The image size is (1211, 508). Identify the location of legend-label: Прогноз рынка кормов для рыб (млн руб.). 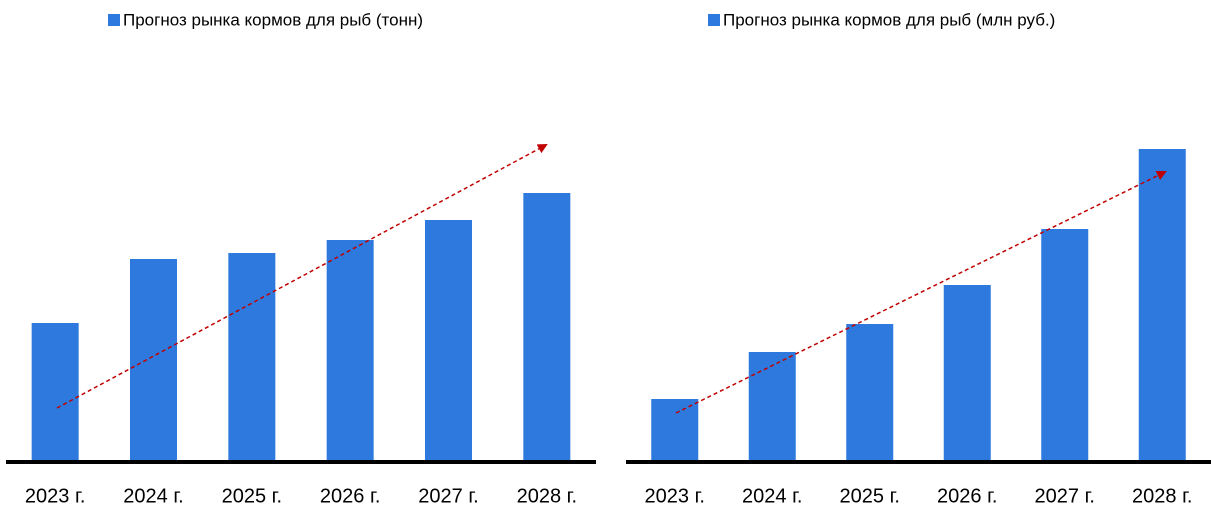
(889, 19).